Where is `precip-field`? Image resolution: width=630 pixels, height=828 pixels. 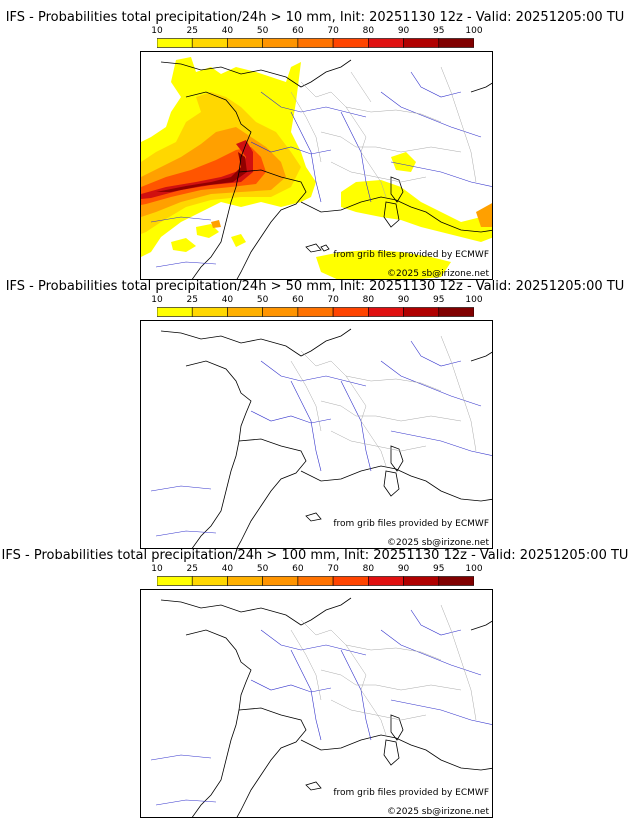 precip-field is located at coordinates (316, 168).